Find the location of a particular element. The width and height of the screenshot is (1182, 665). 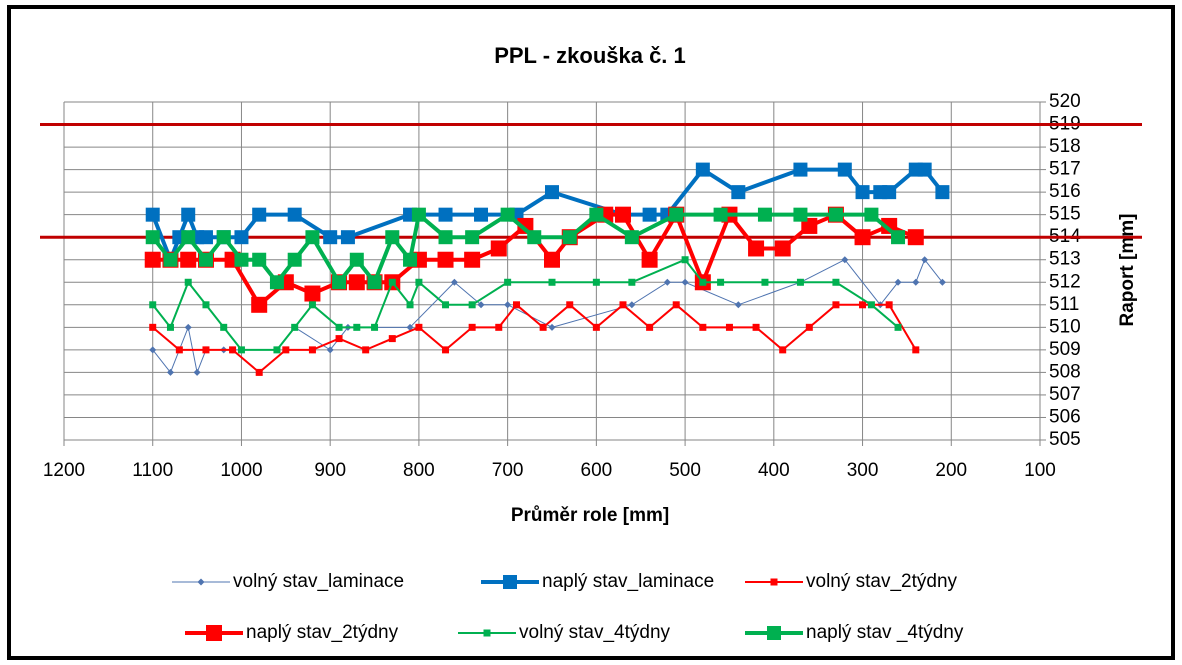

x-tick-label: 100 is located at coordinates (1040, 470).